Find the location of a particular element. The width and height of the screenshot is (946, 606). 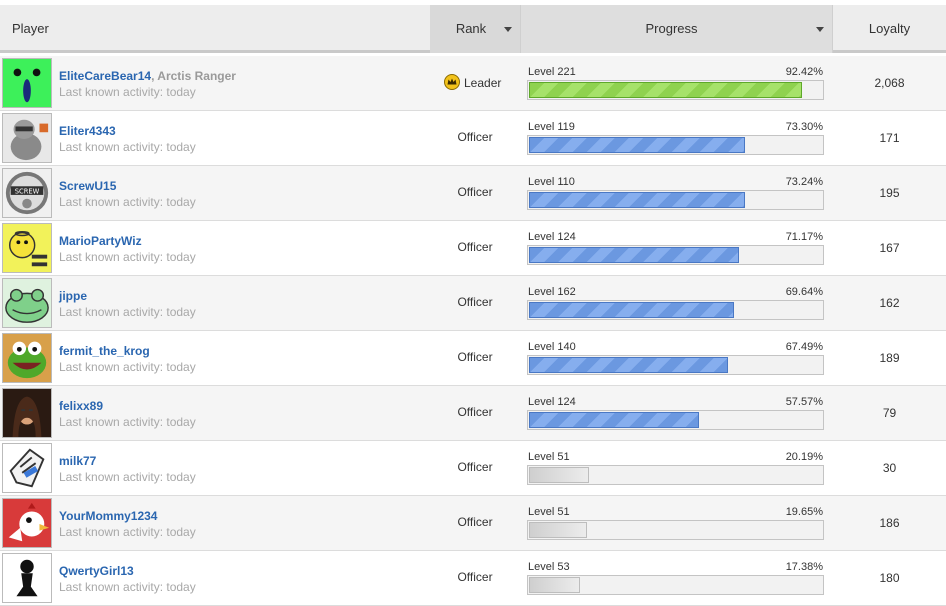

player-name-link: felixx89 is located at coordinates (81, 406).